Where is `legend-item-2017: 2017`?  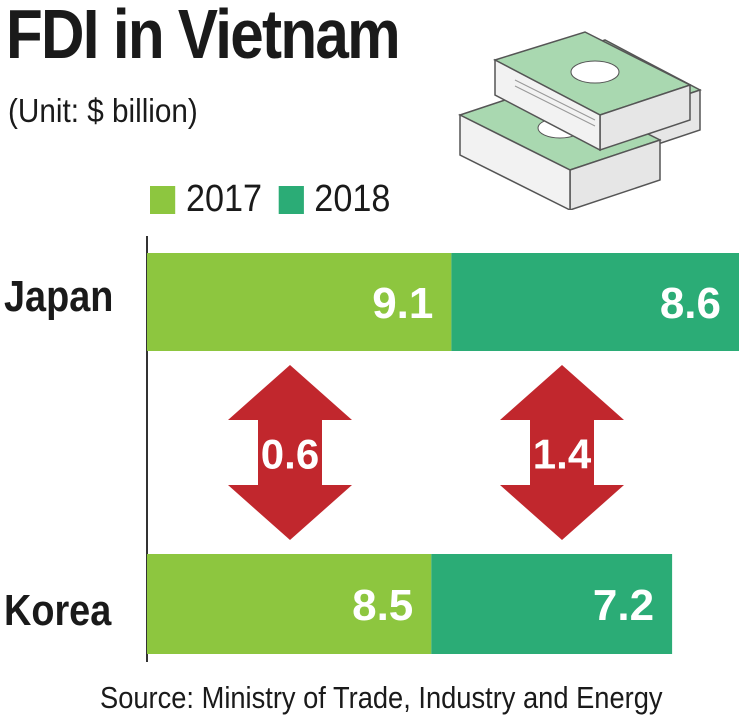
legend-item-2017: 2017 is located at coordinates (206, 199).